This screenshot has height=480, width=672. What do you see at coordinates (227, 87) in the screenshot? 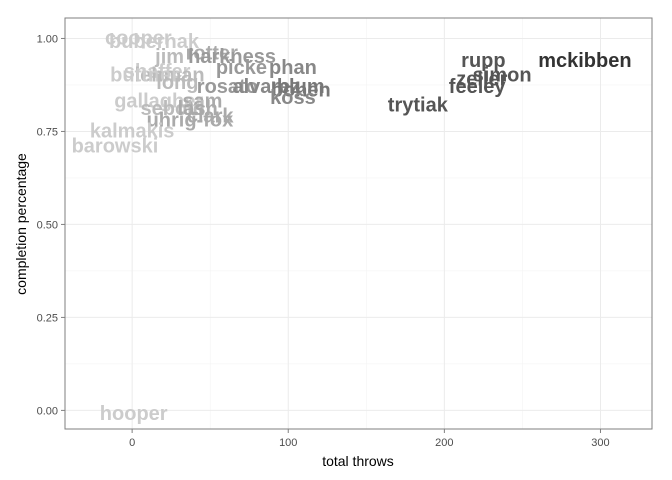
I see `point-label-rosato: rosato` at bounding box center [227, 87].